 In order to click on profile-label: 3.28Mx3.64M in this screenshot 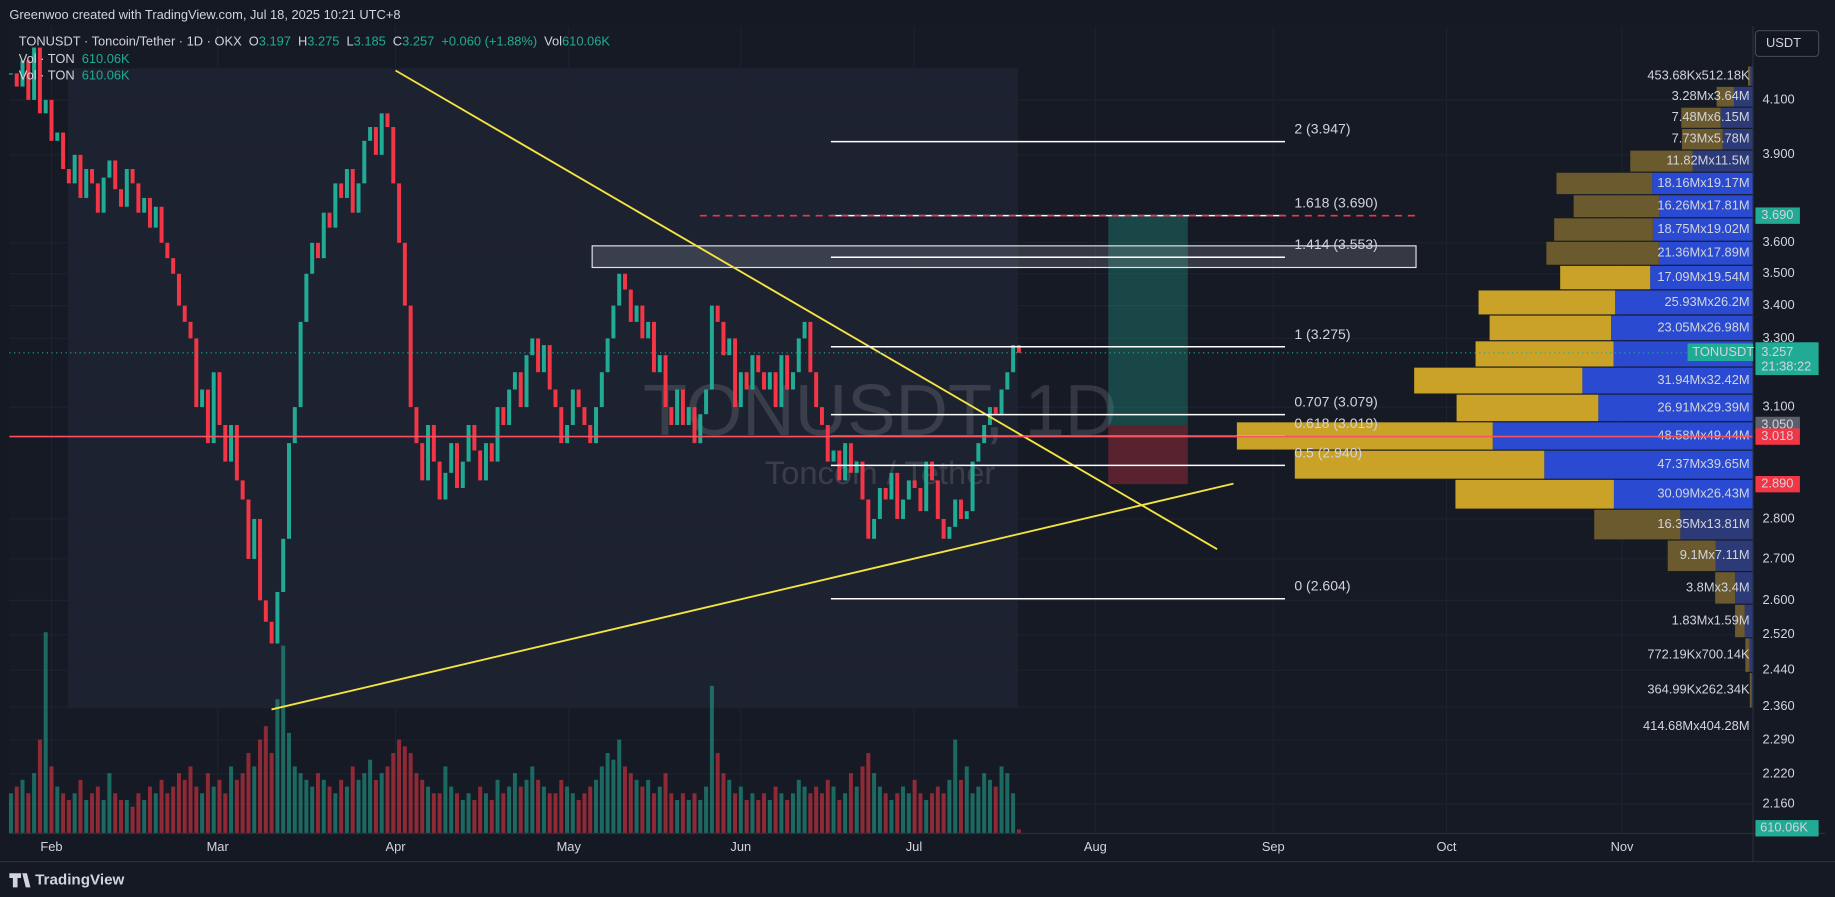, I will do `click(1711, 95)`.